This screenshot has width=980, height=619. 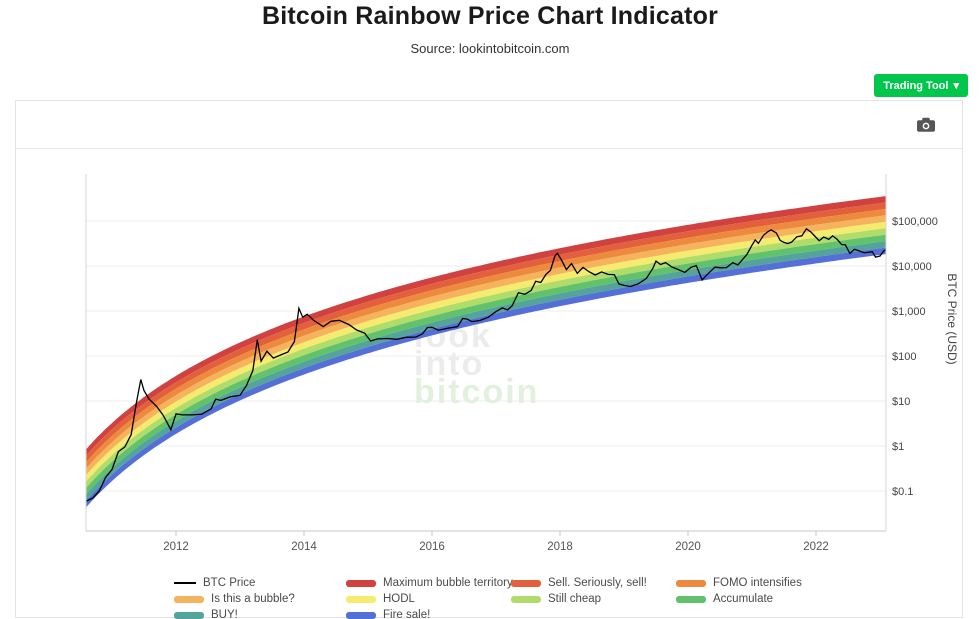 What do you see at coordinates (819, 599) in the screenshot?
I see `legend-item: Accumulate` at bounding box center [819, 599].